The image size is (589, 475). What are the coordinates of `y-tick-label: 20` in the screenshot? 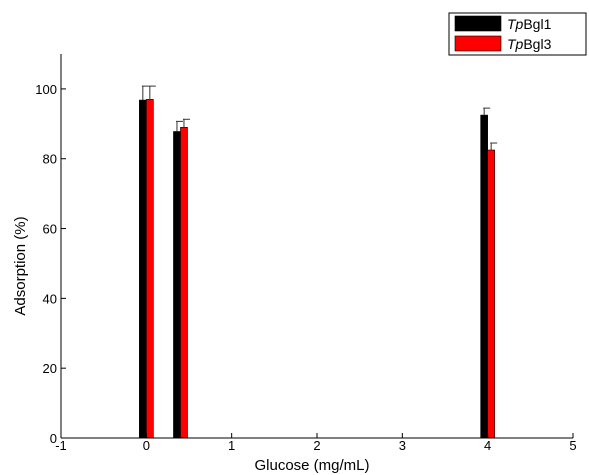 It's located at (50, 368).